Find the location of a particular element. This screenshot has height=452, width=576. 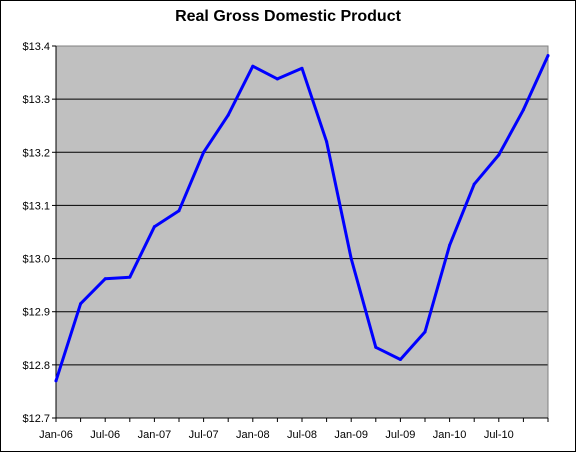

x-tick-label: Jan-07 is located at coordinates (155, 435).